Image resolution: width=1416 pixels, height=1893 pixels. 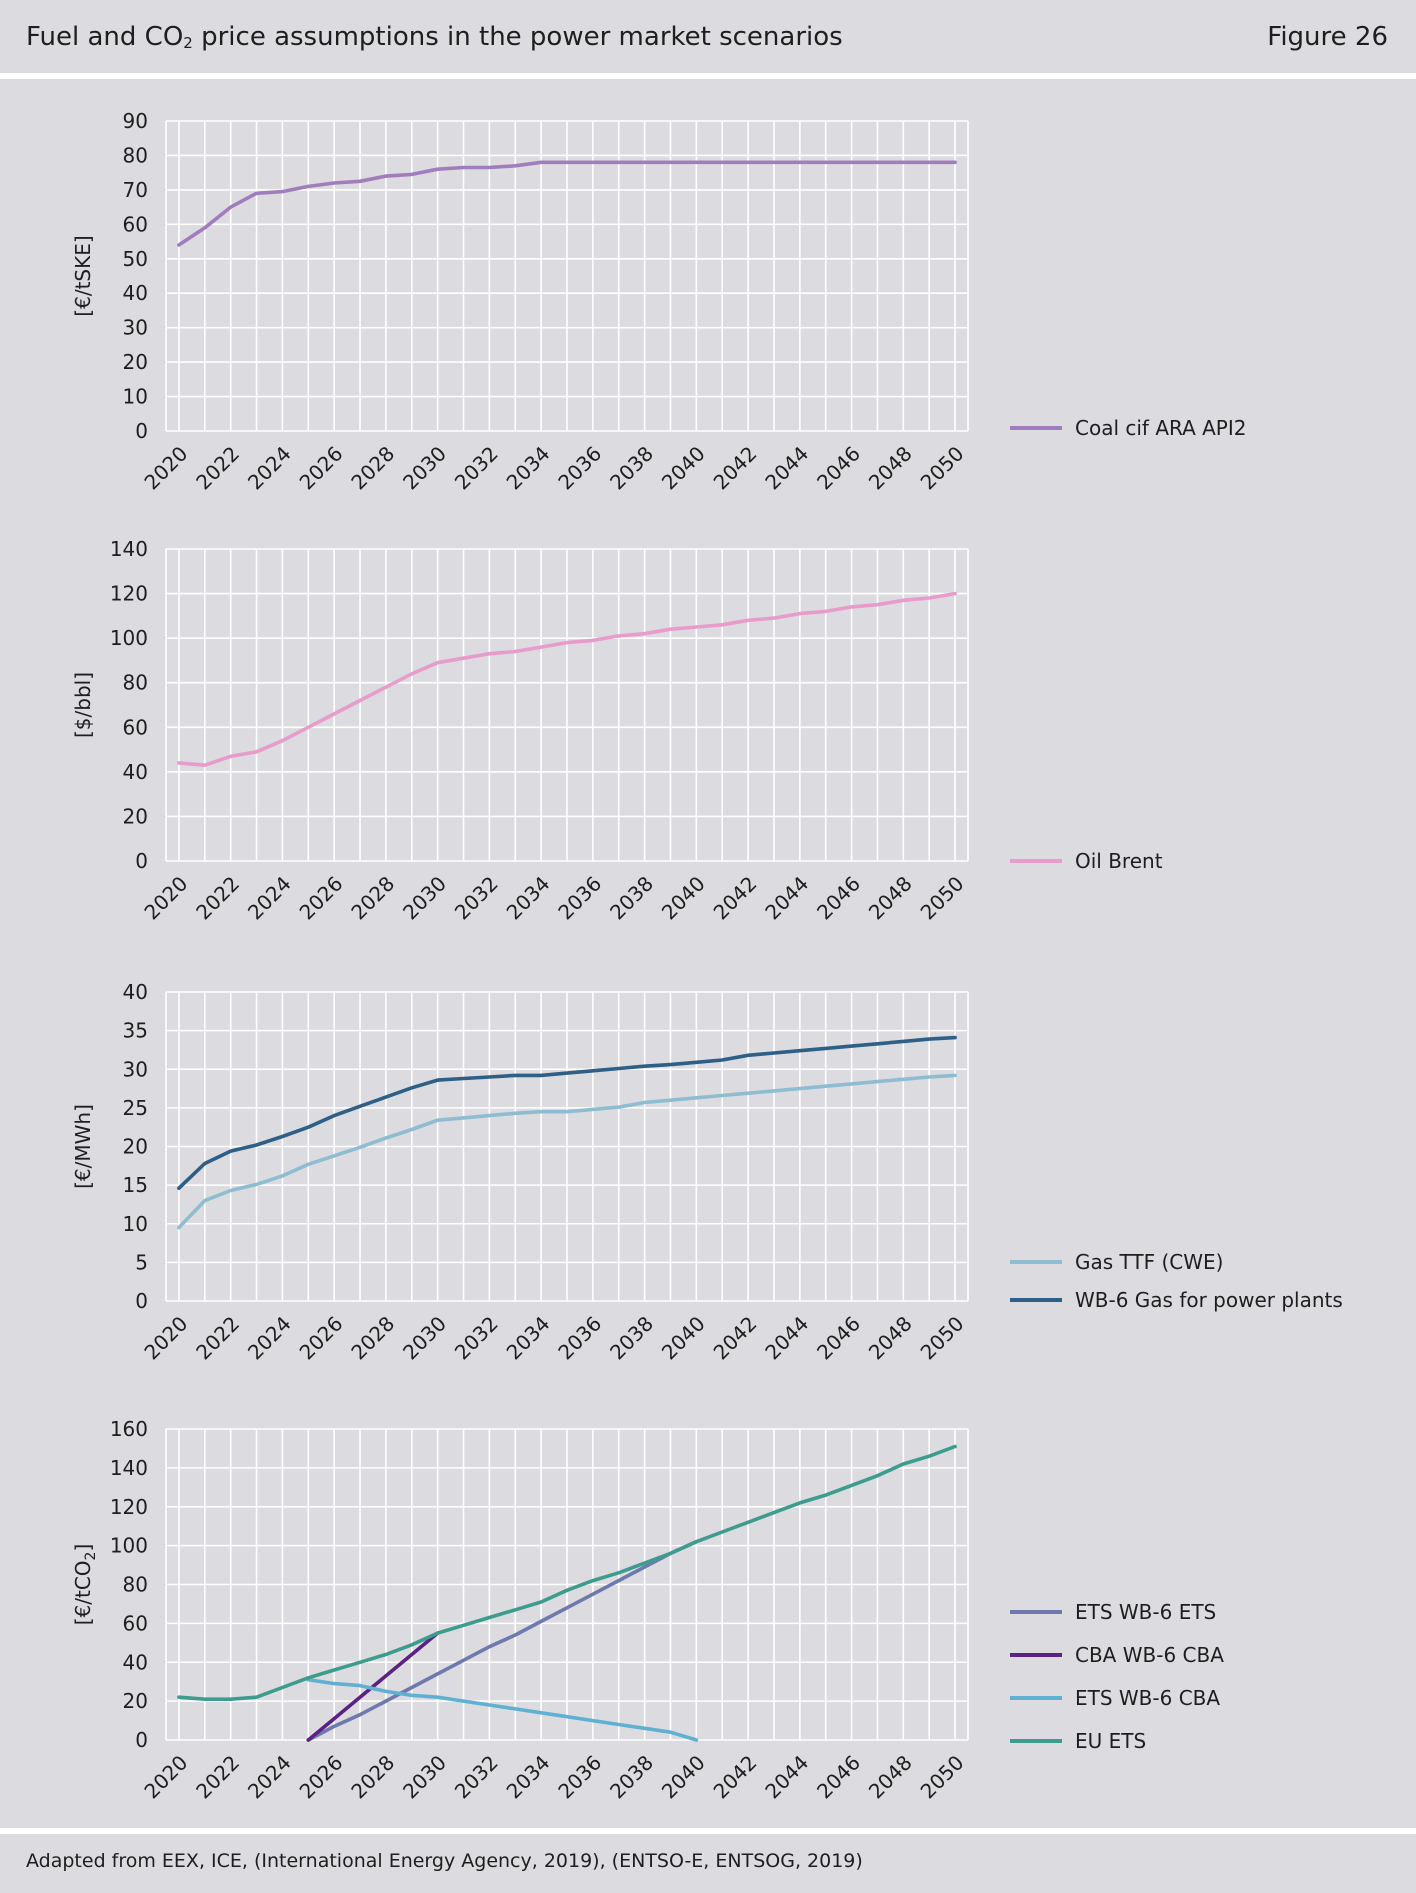 What do you see at coordinates (1145, 1612) in the screenshot?
I see `legend-label: ETS WB-6 ETS` at bounding box center [1145, 1612].